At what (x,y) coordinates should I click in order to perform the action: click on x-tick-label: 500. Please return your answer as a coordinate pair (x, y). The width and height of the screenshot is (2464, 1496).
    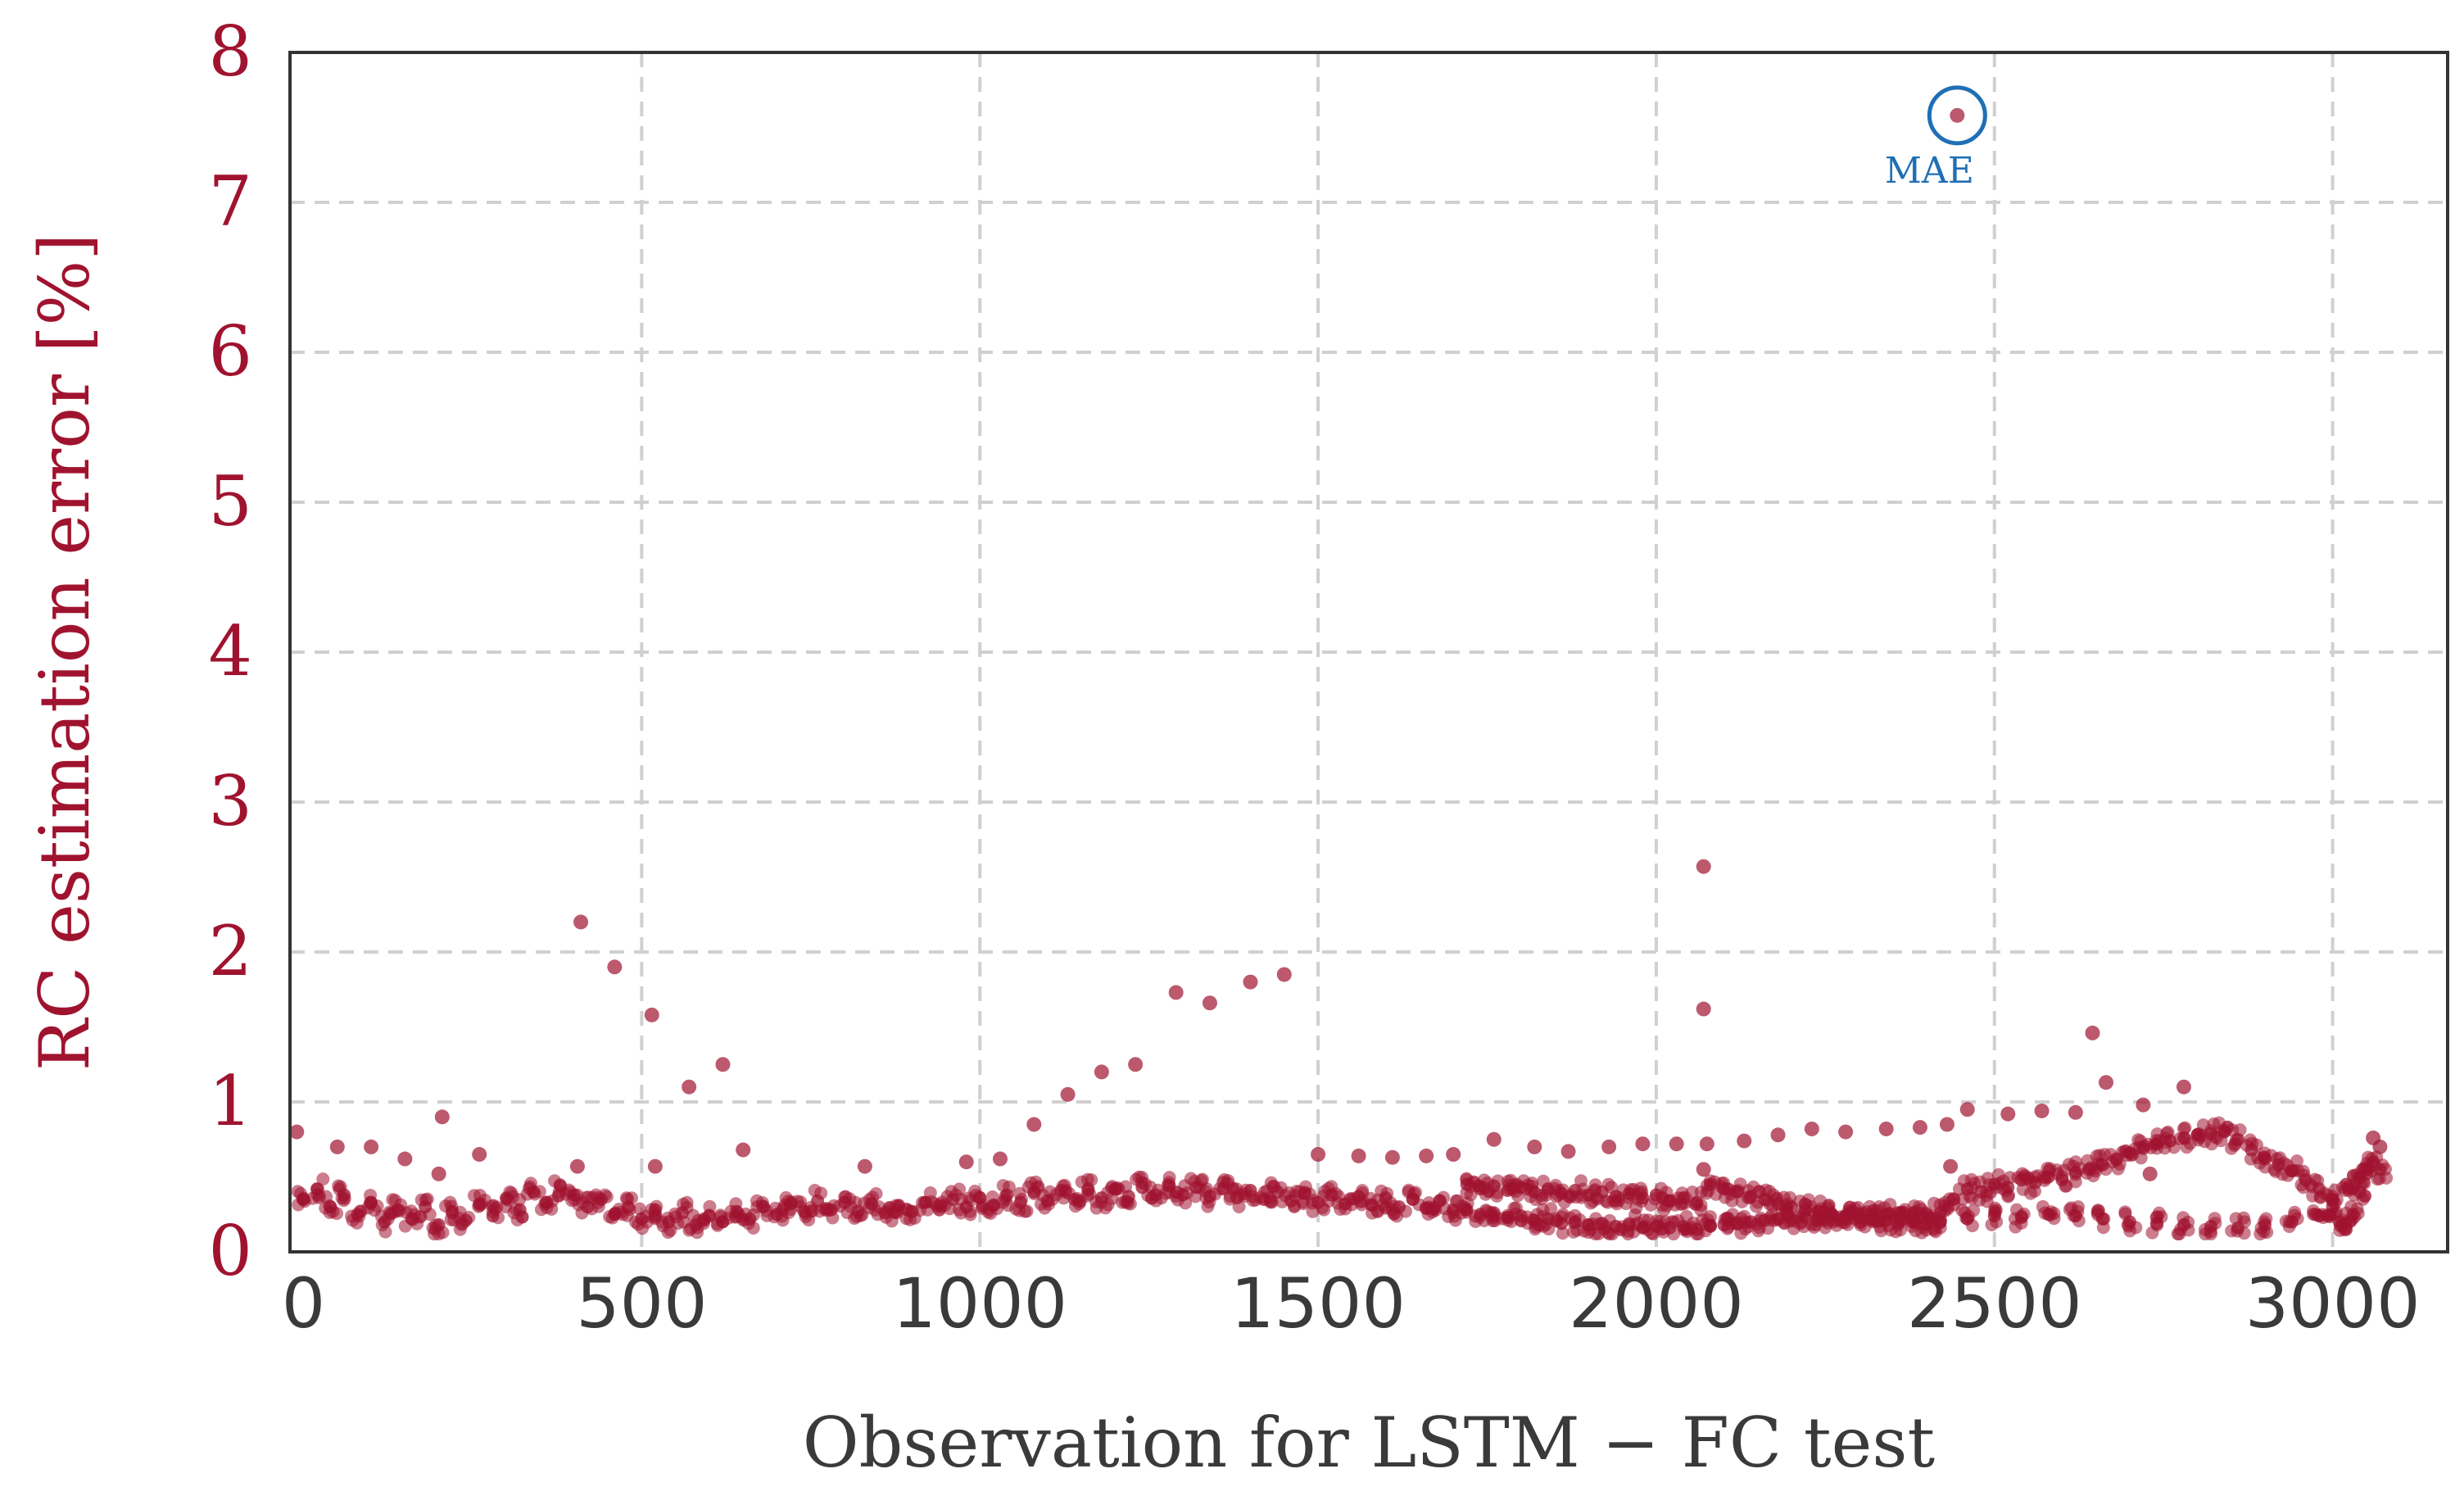
    Looking at the image, I should click on (641, 1303).